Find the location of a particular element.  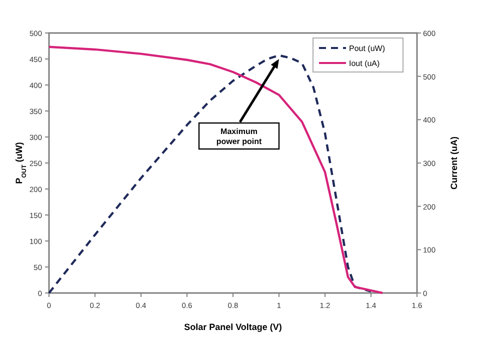

x-axis-title: Solar Panel Voltage (V) is located at coordinates (233, 327).